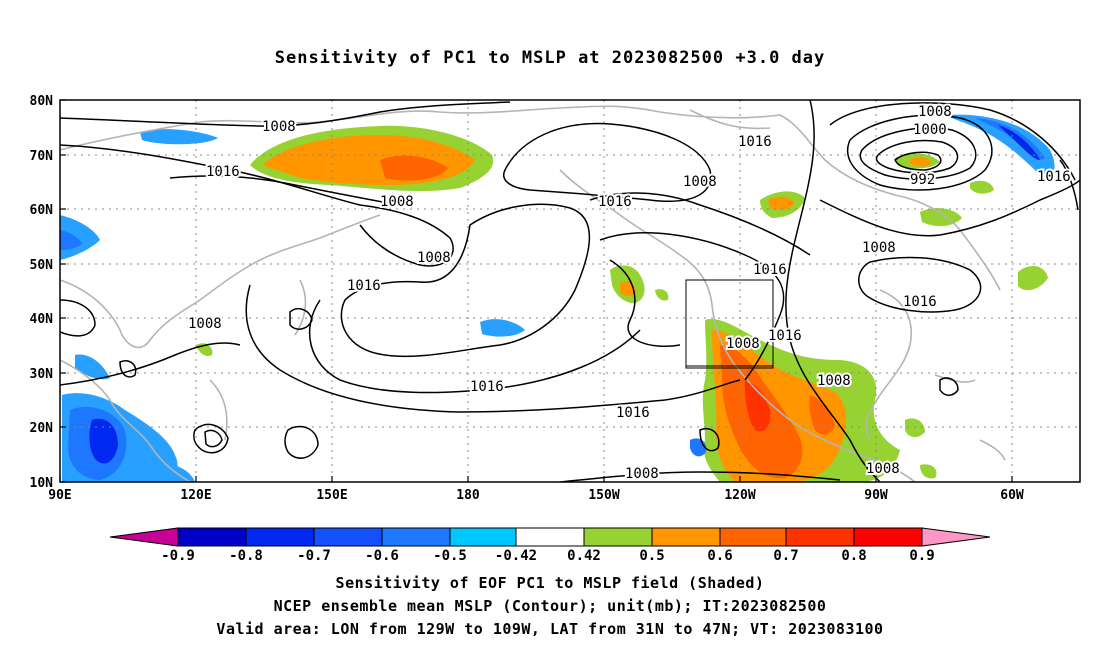  I want to click on colorbar-label: -0.9, so click(178, 556).